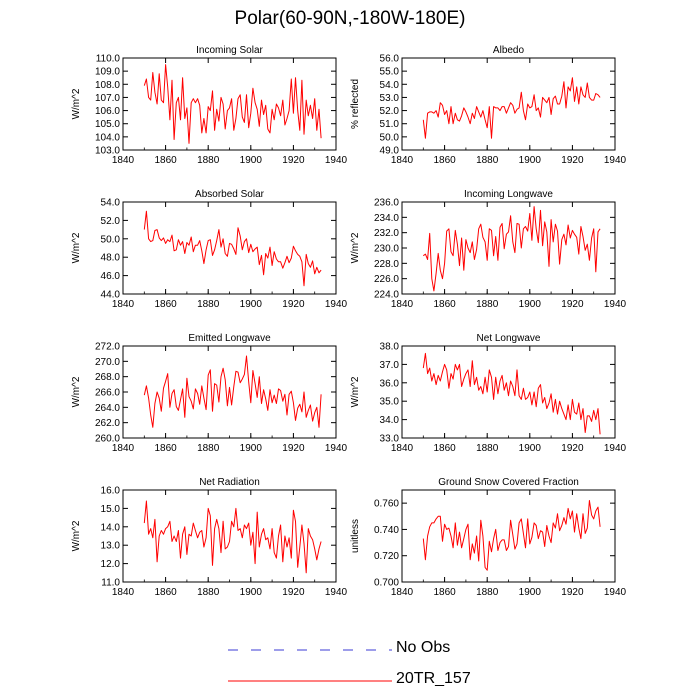 The height and width of the screenshot is (700, 700). I want to click on panel-title: Net Radiation, so click(229, 482).